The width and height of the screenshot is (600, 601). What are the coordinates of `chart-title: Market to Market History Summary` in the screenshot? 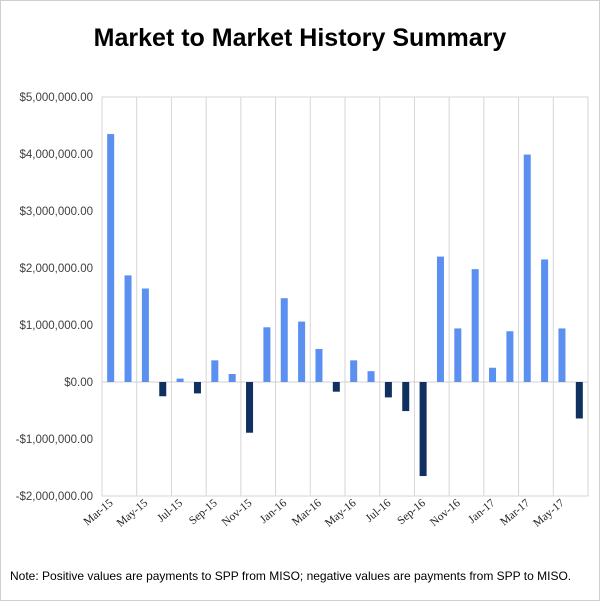 It's located at (300, 38).